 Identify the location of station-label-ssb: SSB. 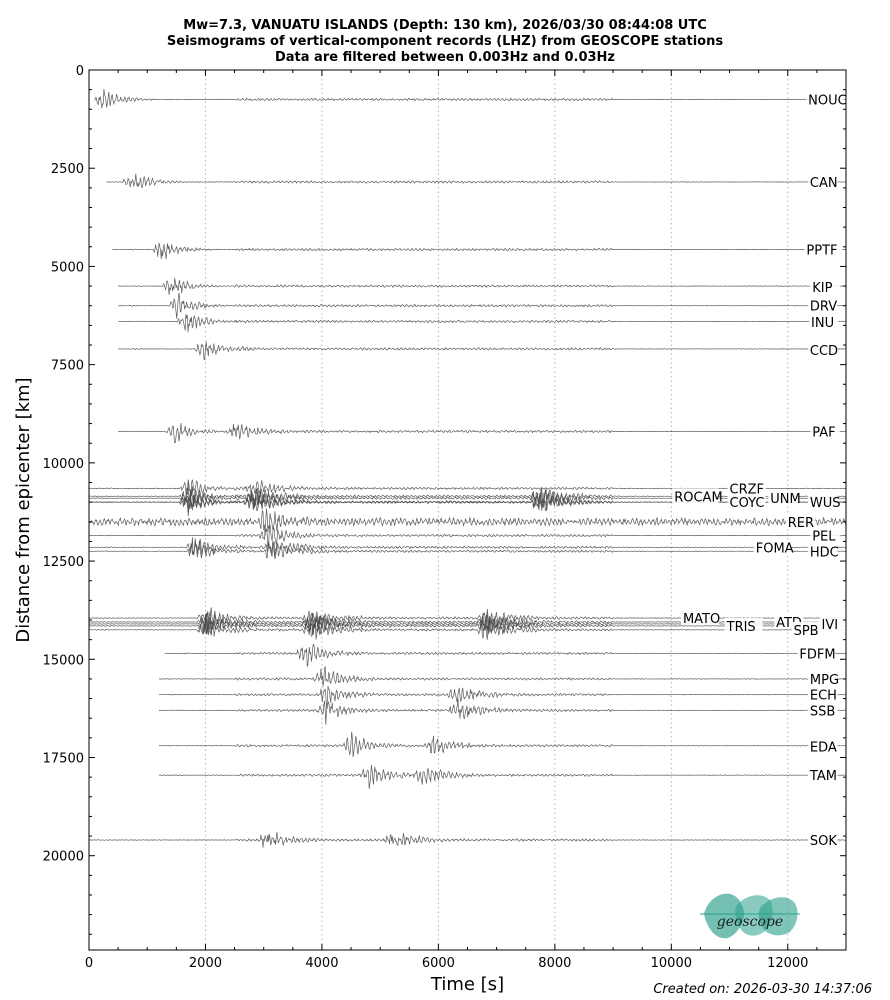
(822, 711).